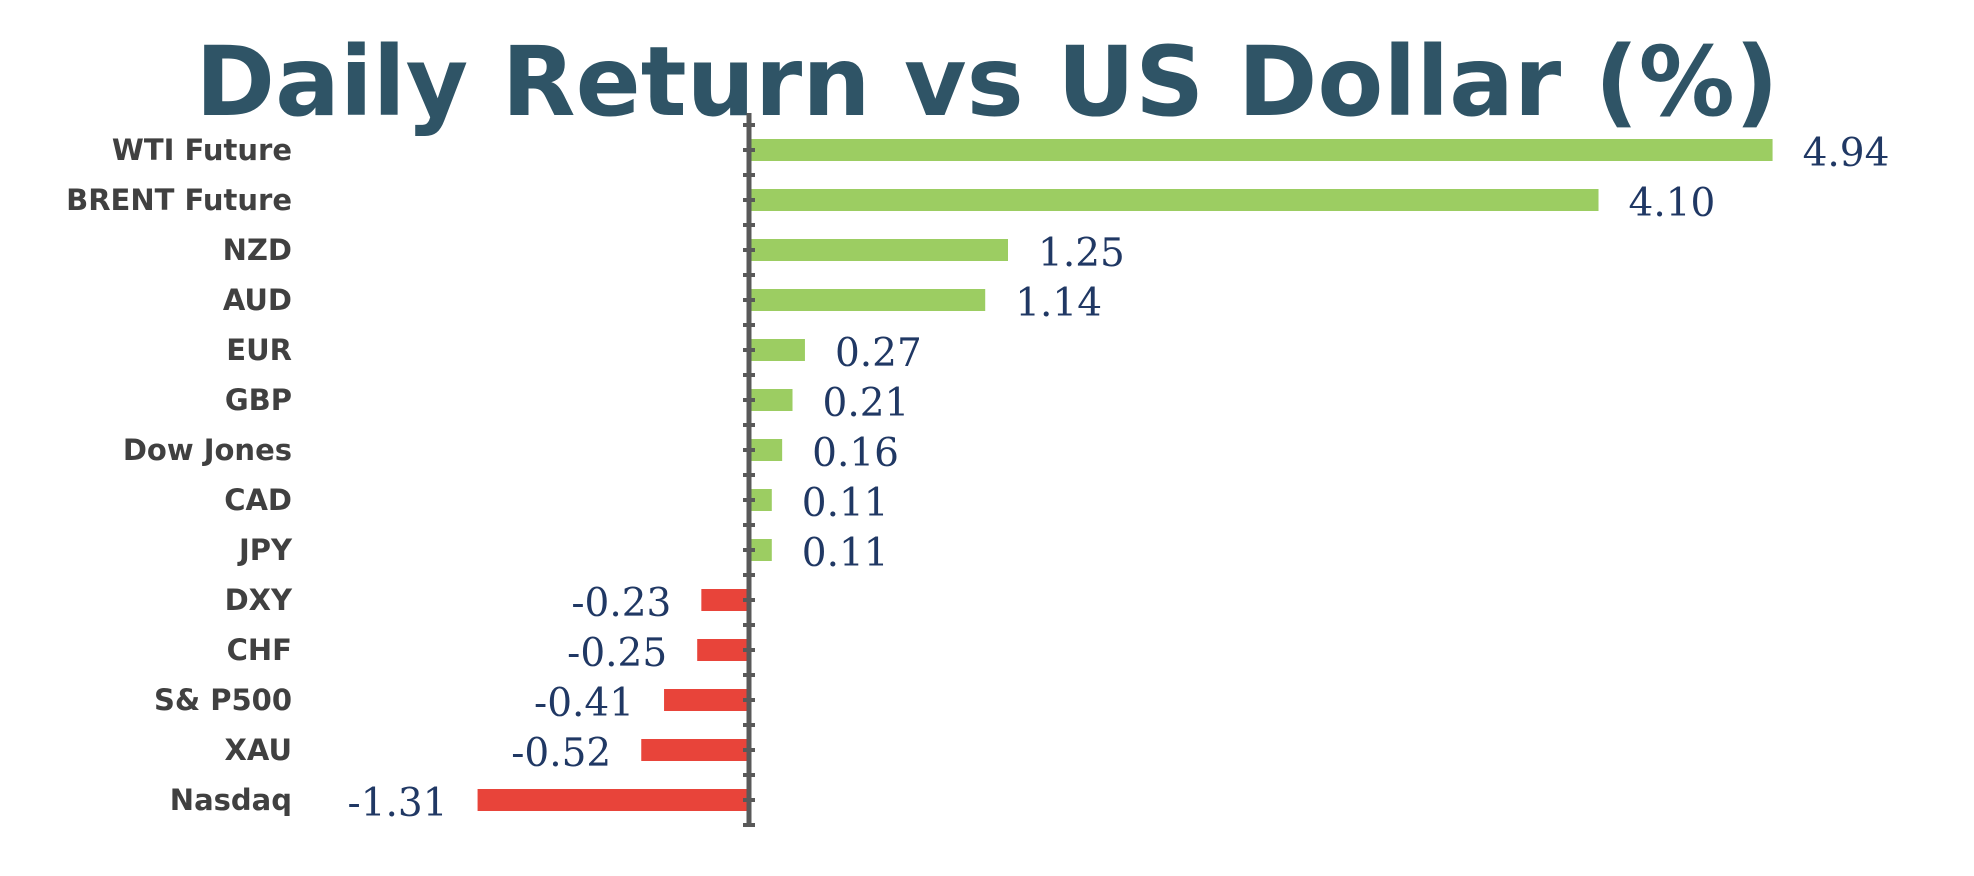  Describe the element at coordinates (398, 803) in the screenshot. I see `value-label: -1.31` at that location.